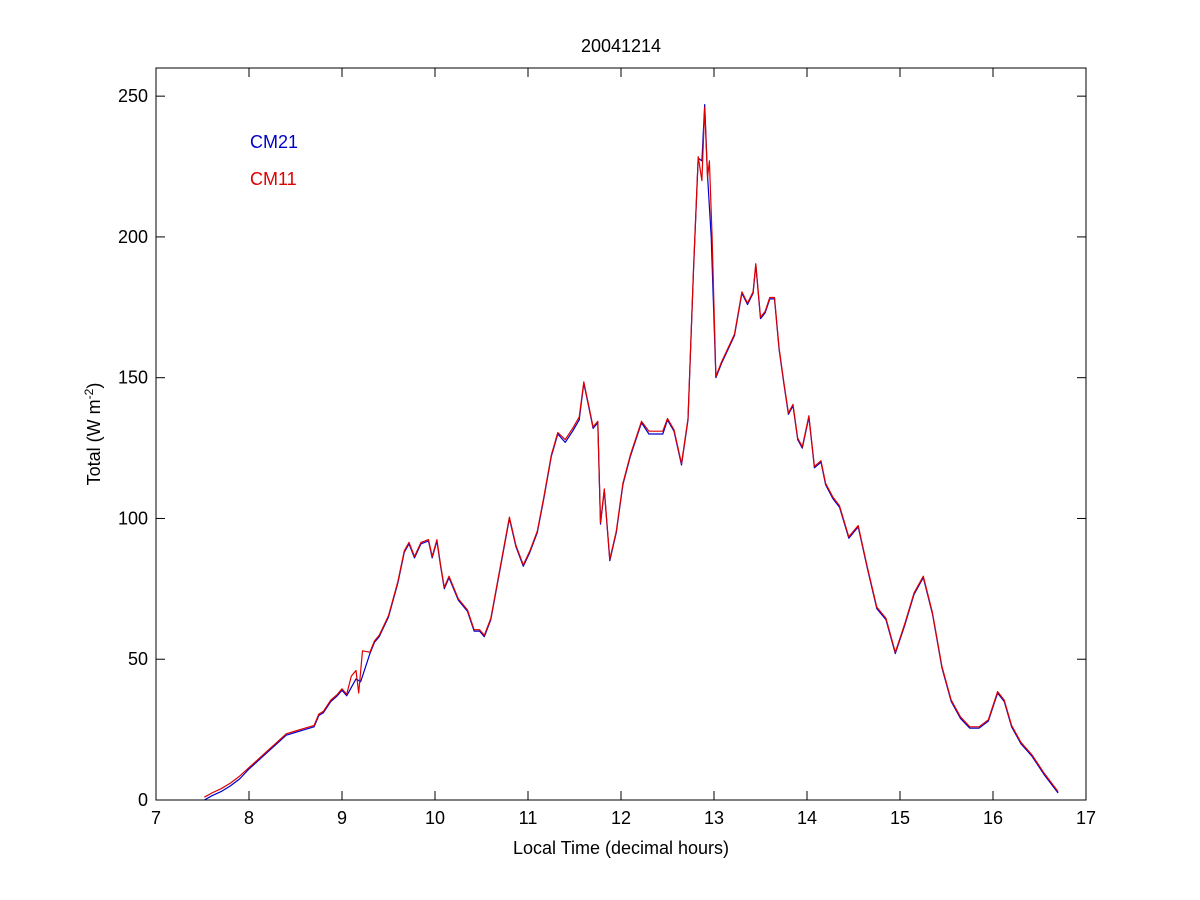  I want to click on y-tick-label: 150, so click(133, 378).